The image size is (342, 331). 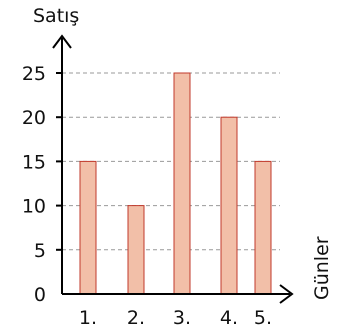 I want to click on x-axis-title: Günler, so click(x=322, y=268).